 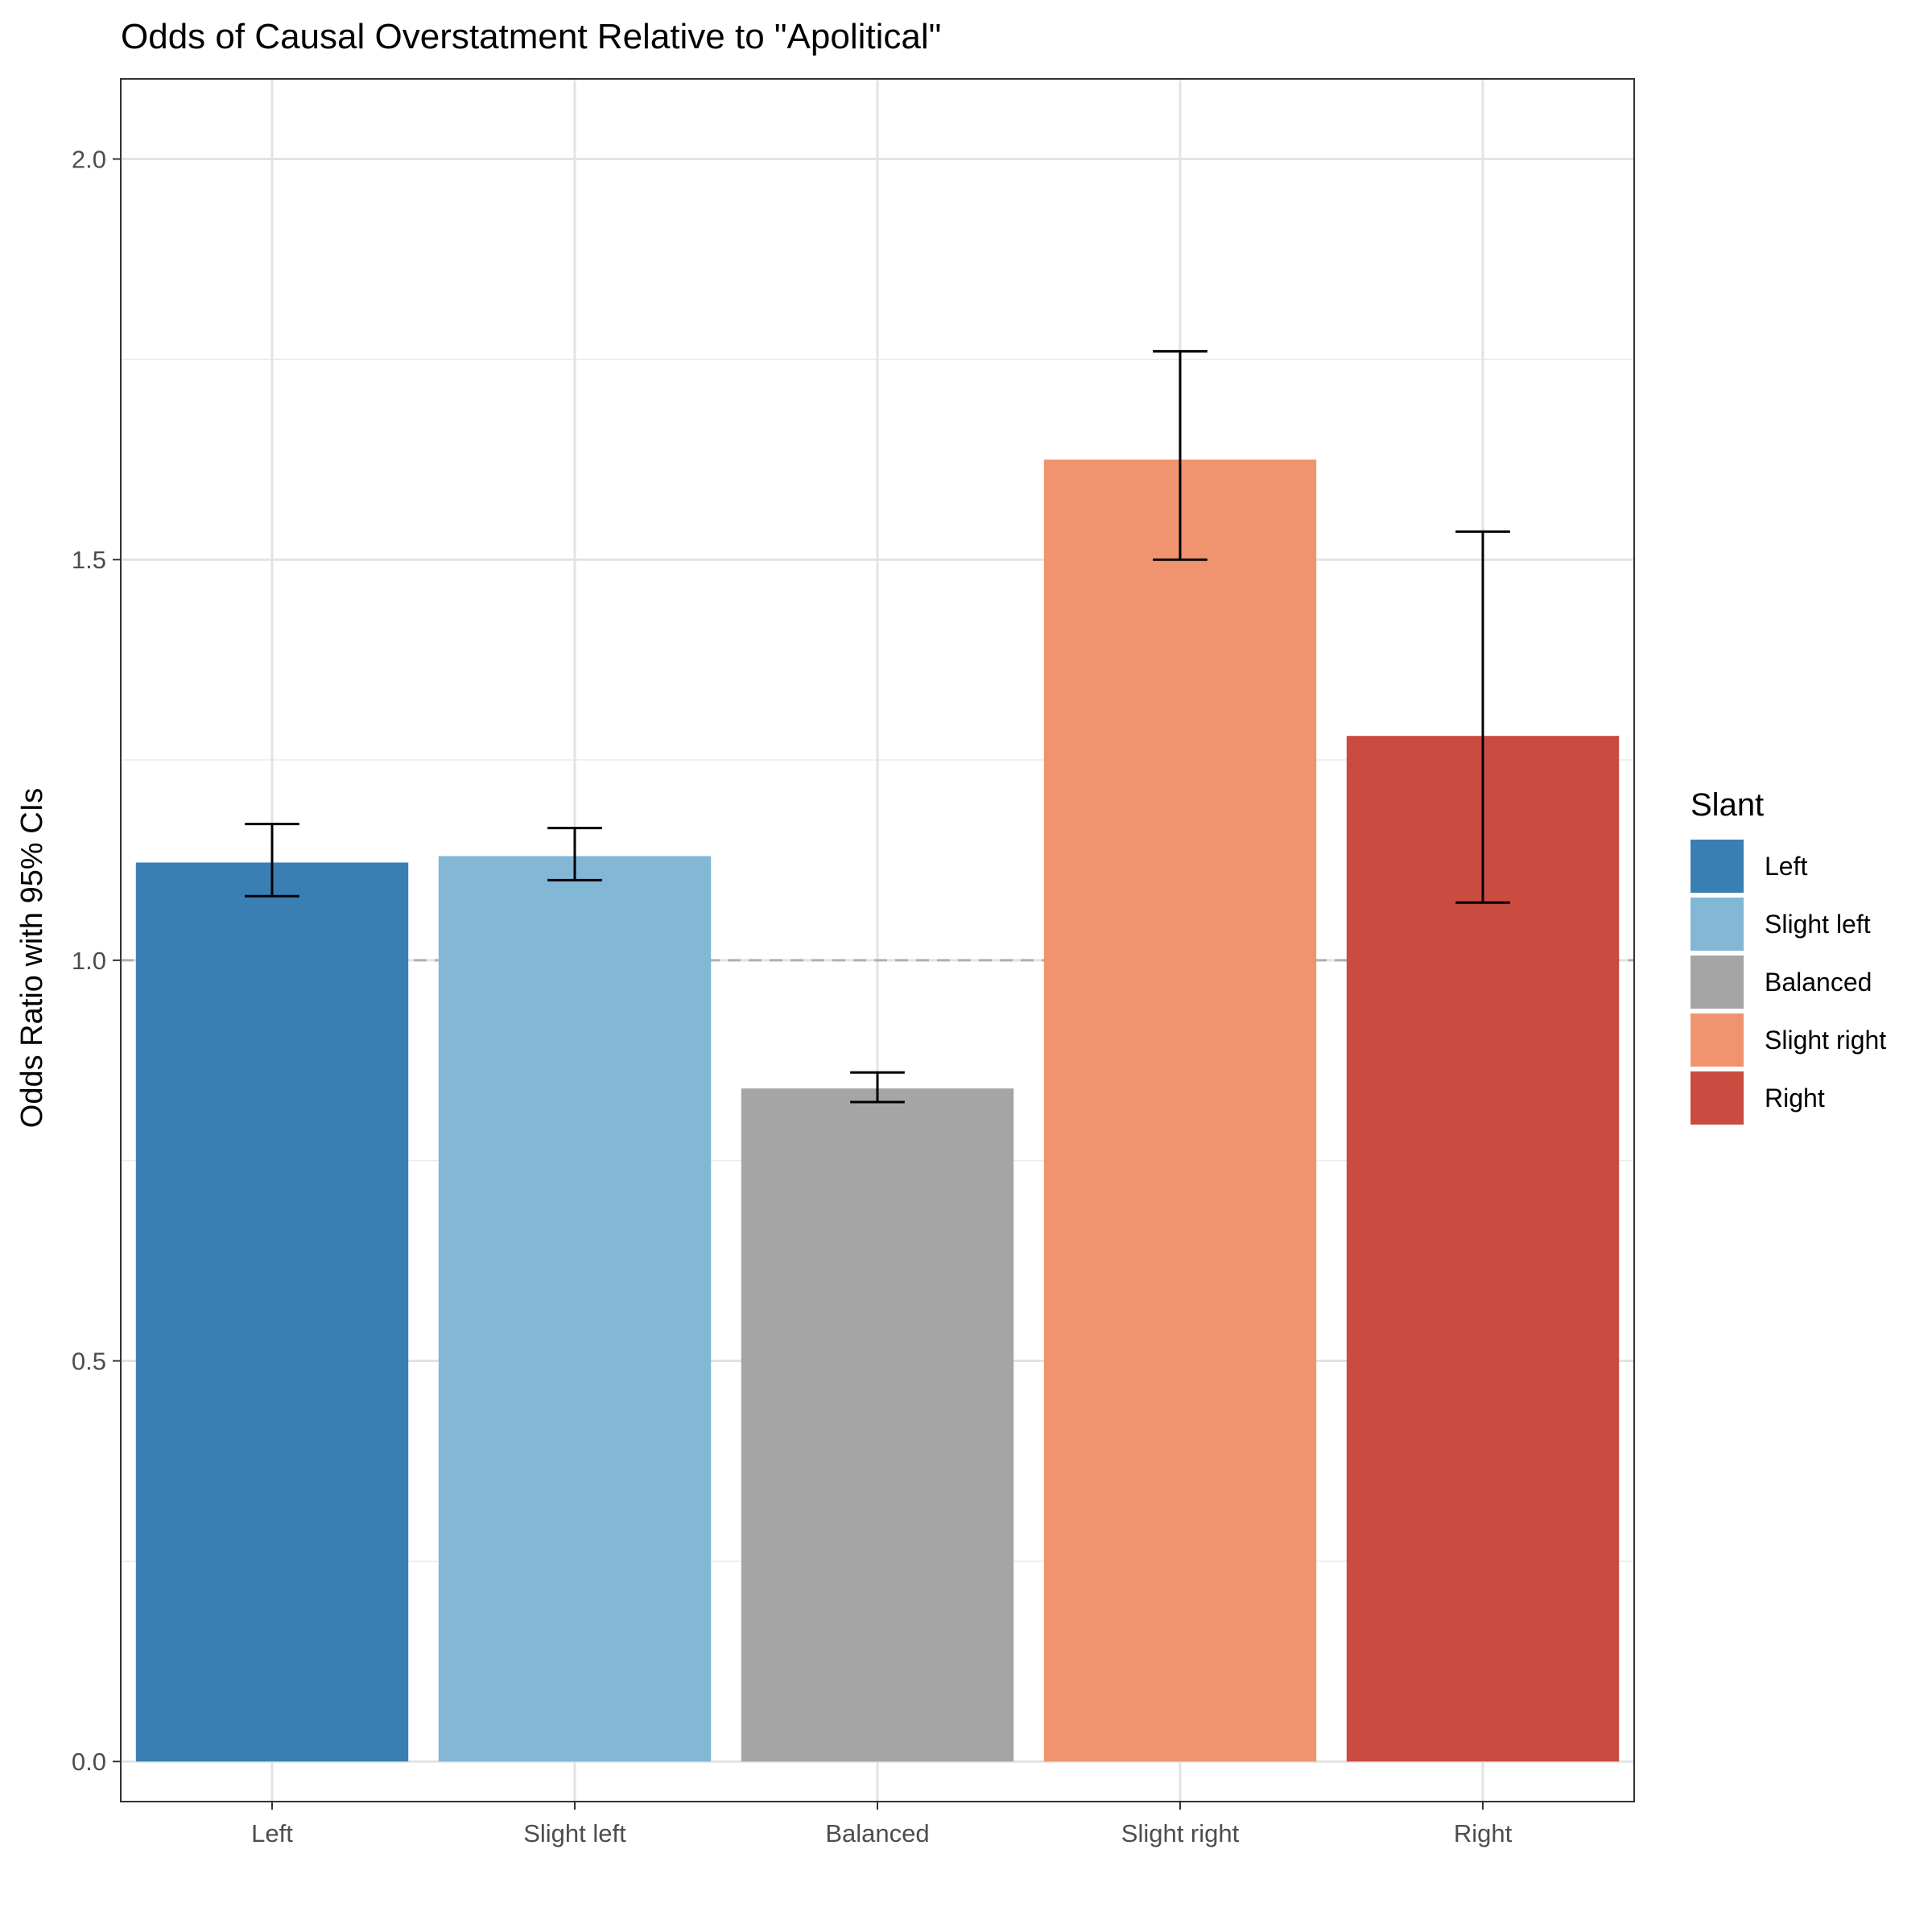 I want to click on legend-label: Right, so click(x=1795, y=1098).